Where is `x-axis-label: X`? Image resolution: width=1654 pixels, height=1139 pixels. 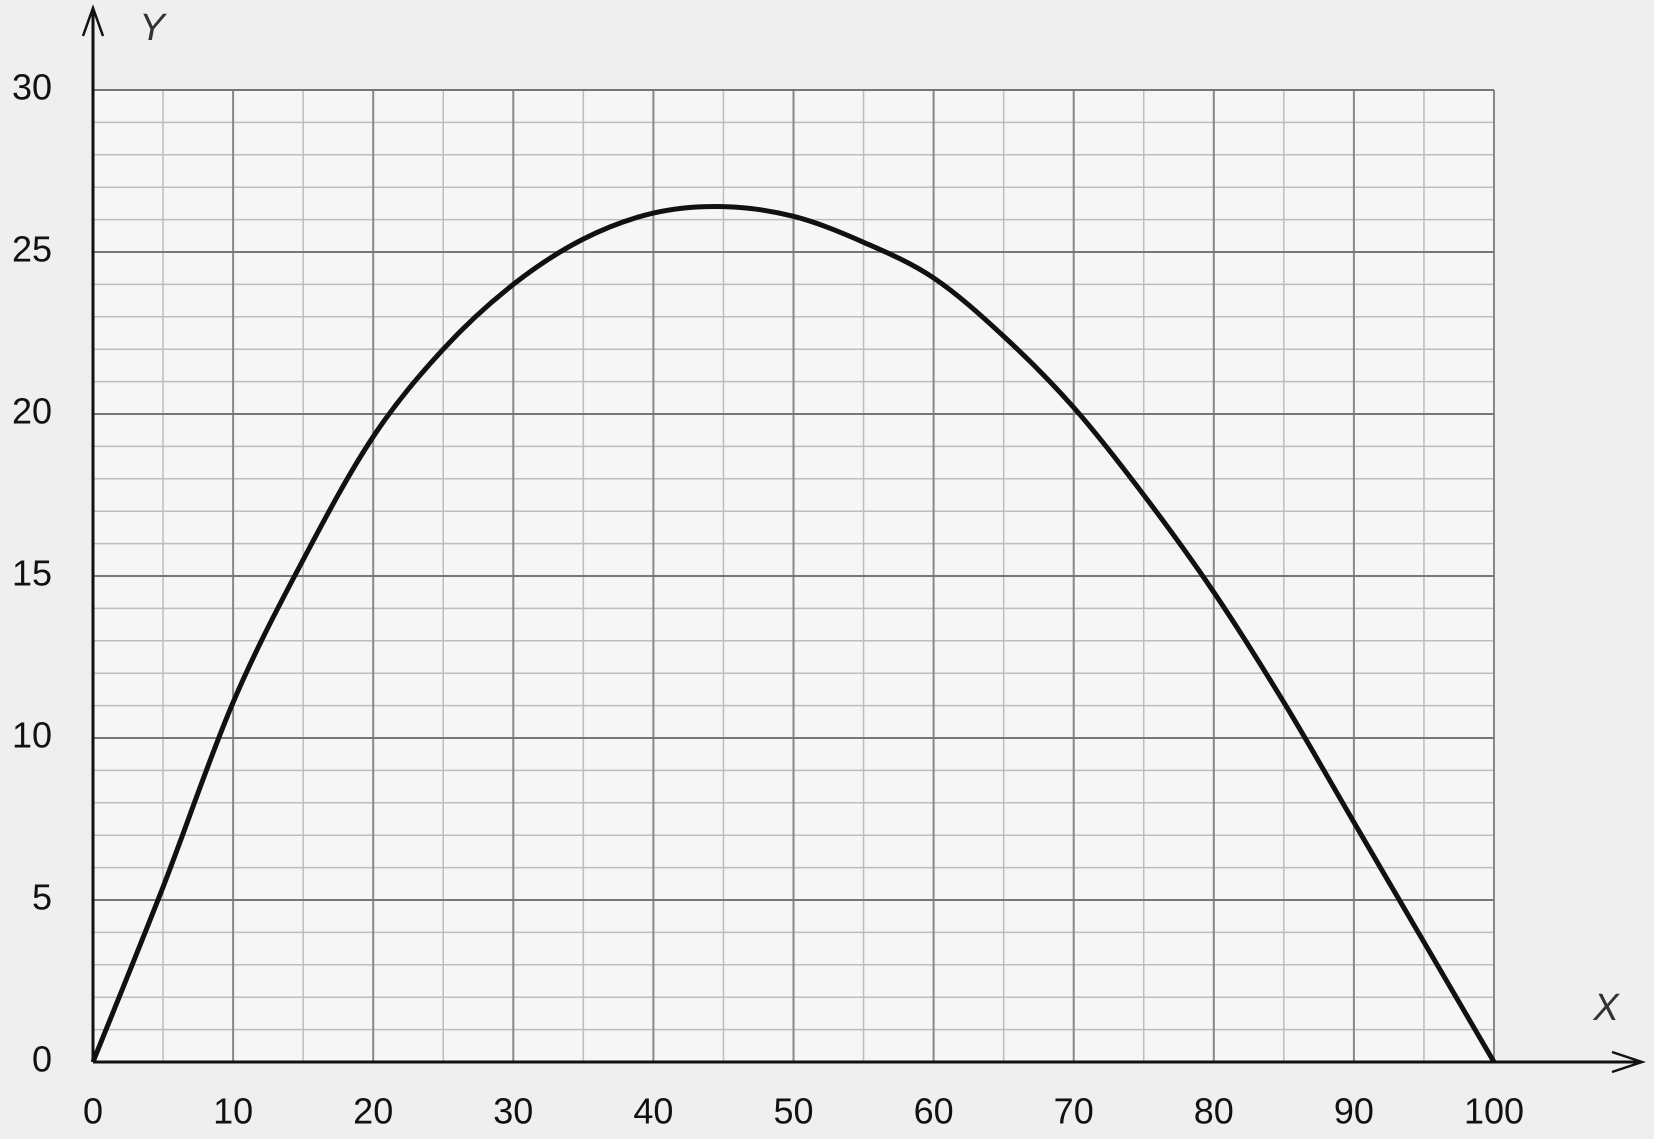
x-axis-label: X is located at coordinates (1606, 1008).